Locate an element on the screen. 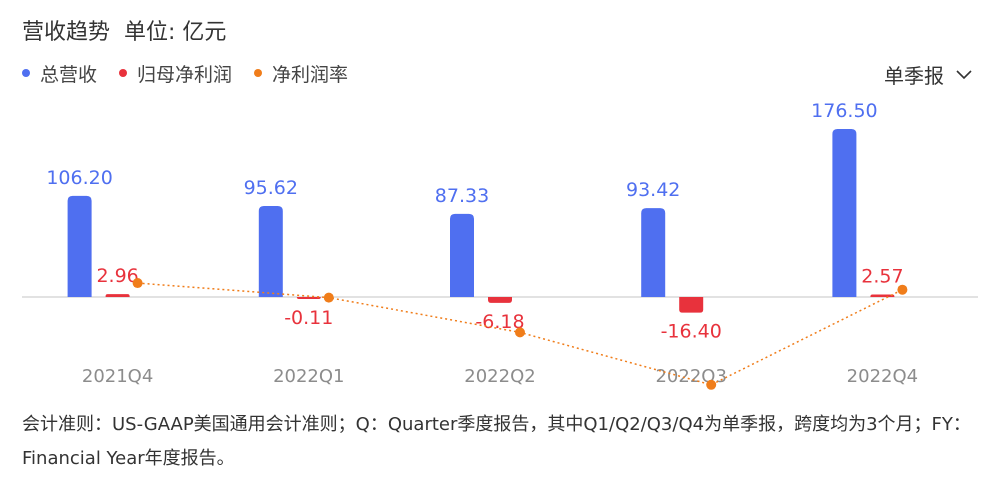 The height and width of the screenshot is (496, 1000). legend-label-revenue: 总营收 is located at coordinates (69, 74).